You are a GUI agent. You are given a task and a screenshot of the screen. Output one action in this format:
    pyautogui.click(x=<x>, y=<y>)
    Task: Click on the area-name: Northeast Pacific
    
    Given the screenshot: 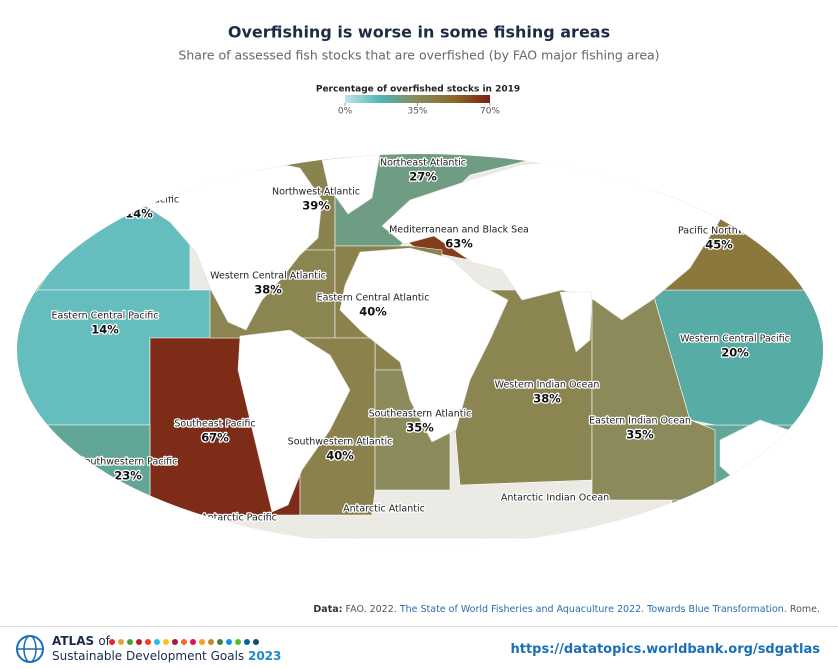 What is the action you would take?
    pyautogui.click(x=139, y=200)
    